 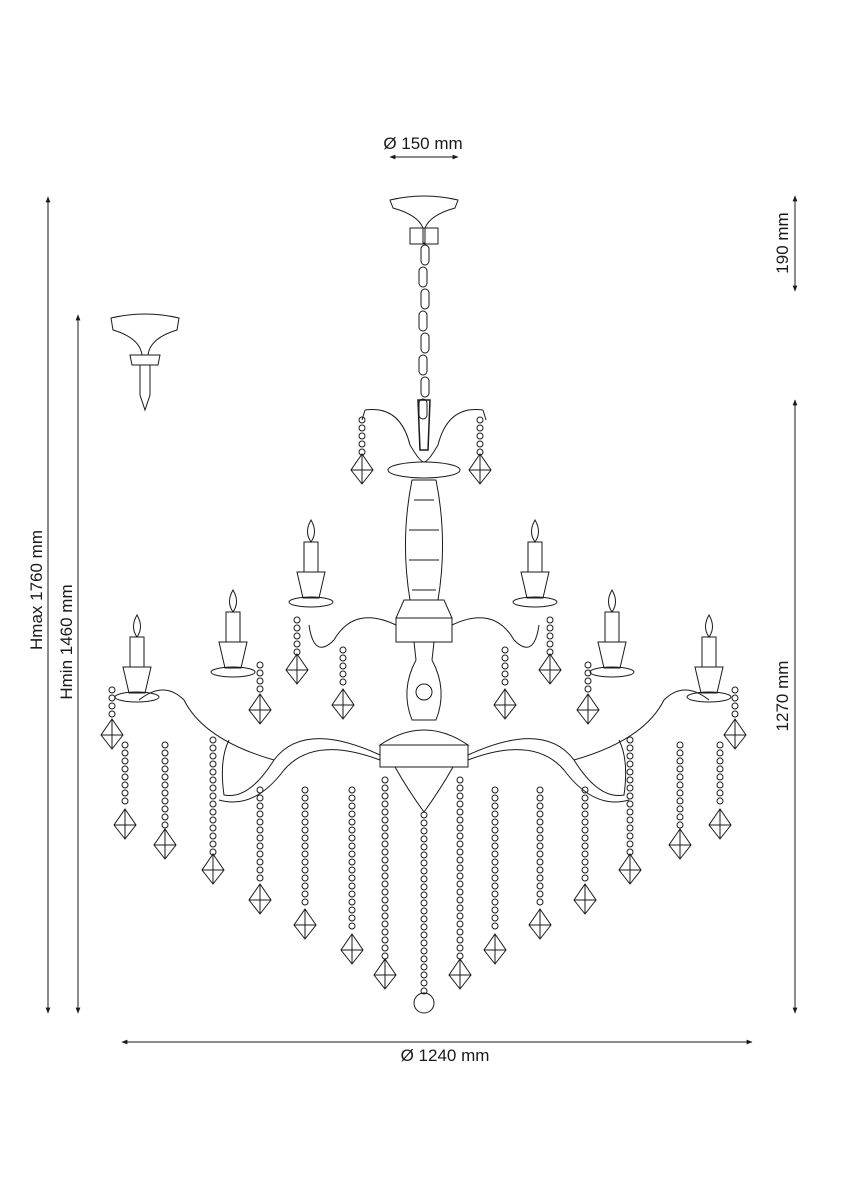 I want to click on body-height-label: 1270 mm, so click(x=782, y=696).